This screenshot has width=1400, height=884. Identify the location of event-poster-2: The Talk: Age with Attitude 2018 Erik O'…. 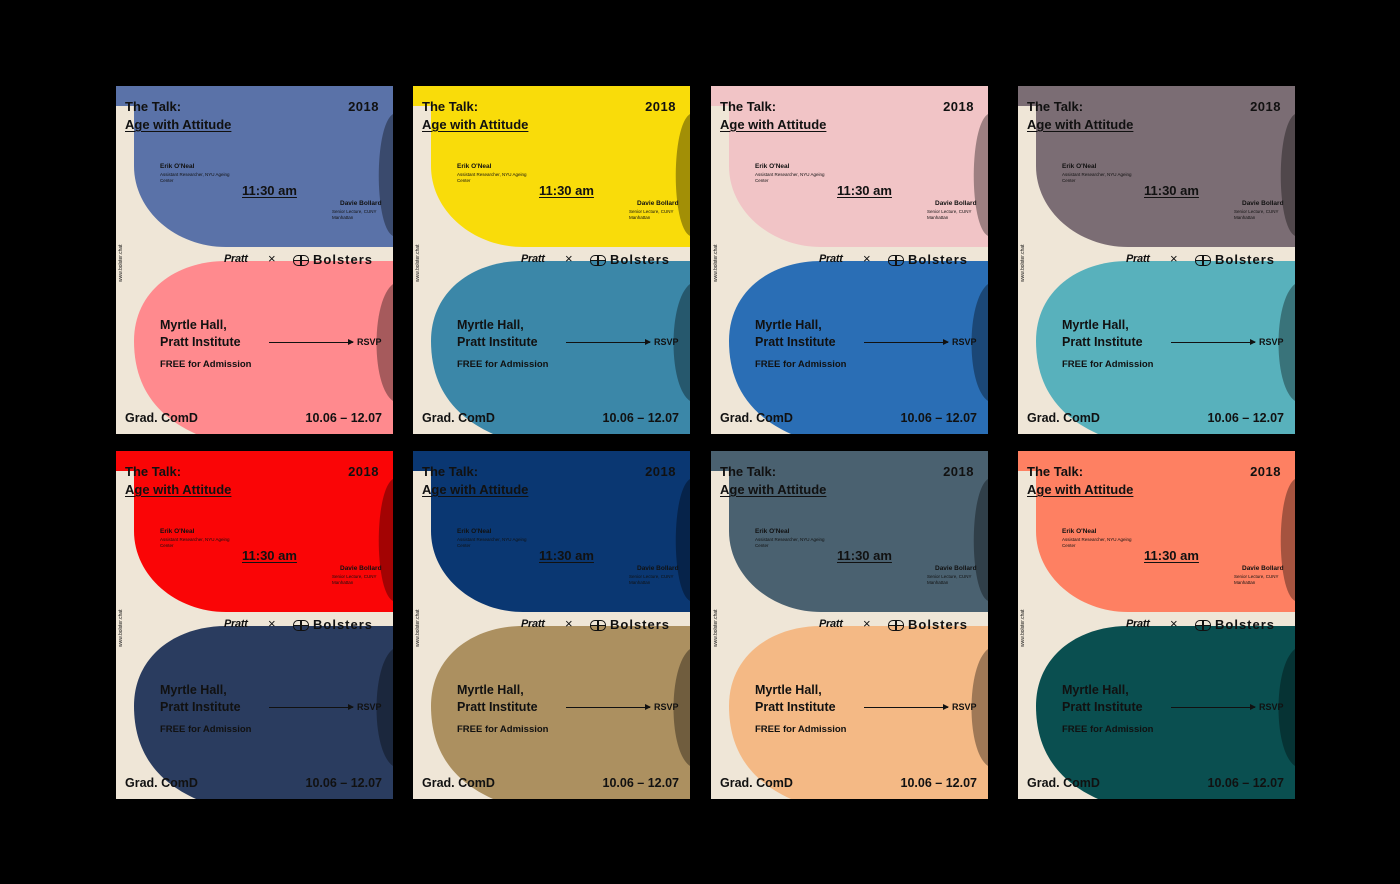
(551, 260).